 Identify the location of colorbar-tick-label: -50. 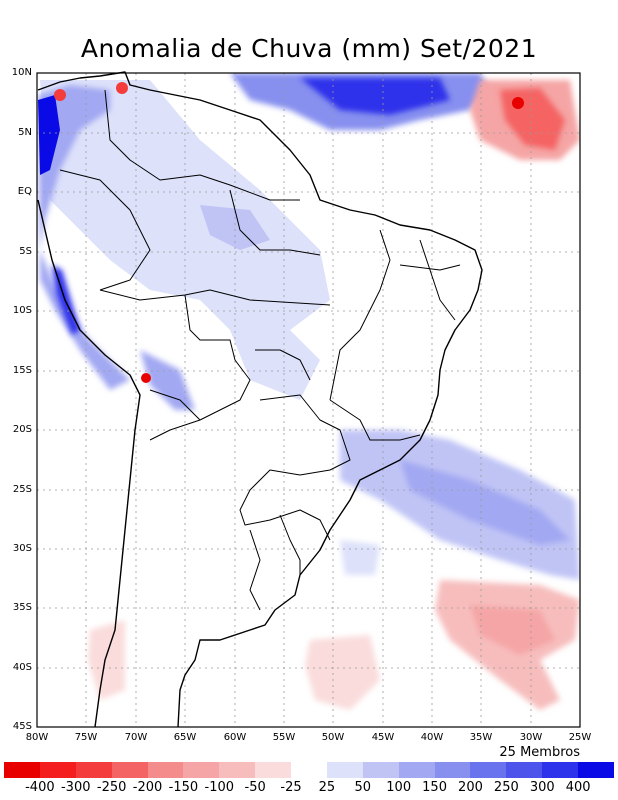
(255, 787).